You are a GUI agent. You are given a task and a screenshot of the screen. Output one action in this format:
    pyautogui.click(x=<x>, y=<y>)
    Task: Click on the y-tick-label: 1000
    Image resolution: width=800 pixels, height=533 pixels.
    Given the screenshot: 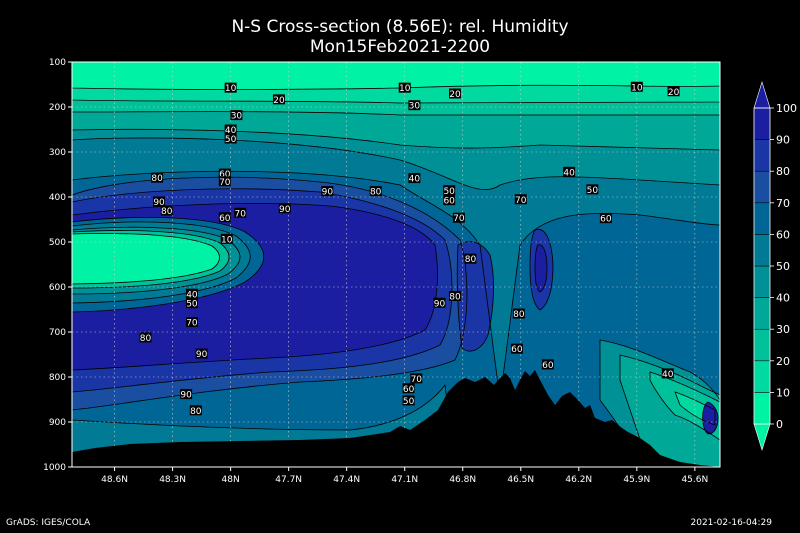 What is the action you would take?
    pyautogui.click(x=54, y=468)
    